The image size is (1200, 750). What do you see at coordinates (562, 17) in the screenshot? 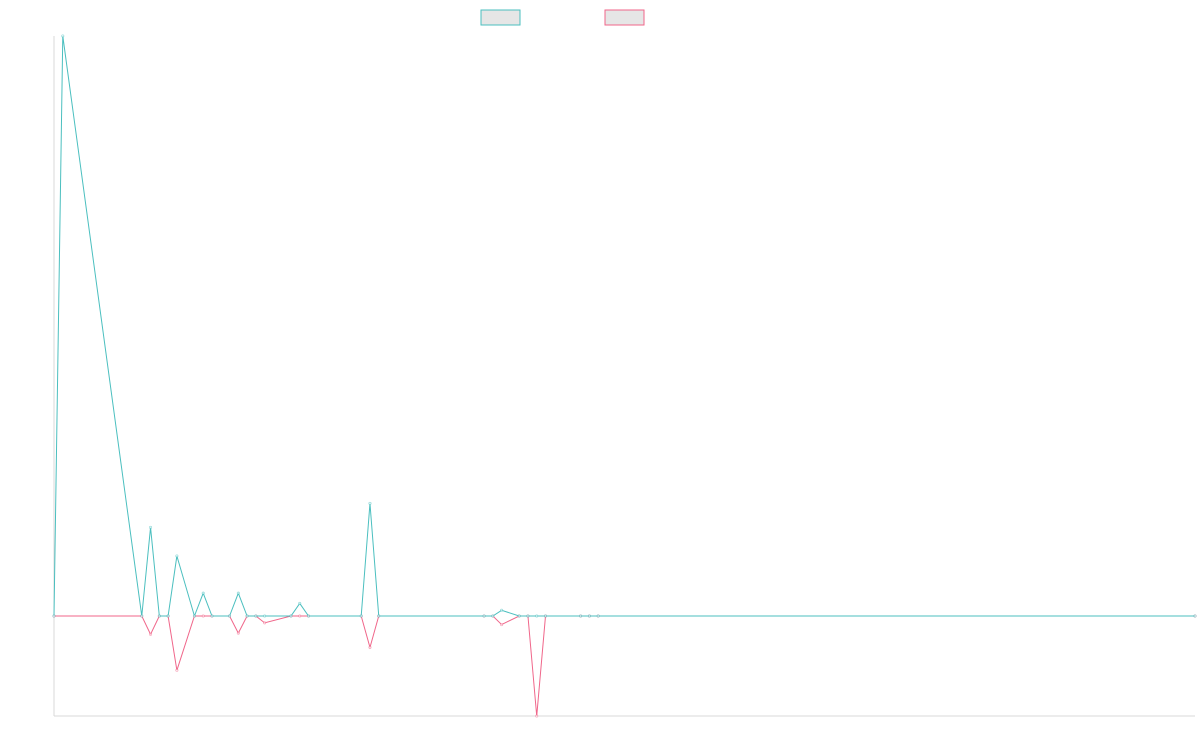
I see `legend` at bounding box center [562, 17].